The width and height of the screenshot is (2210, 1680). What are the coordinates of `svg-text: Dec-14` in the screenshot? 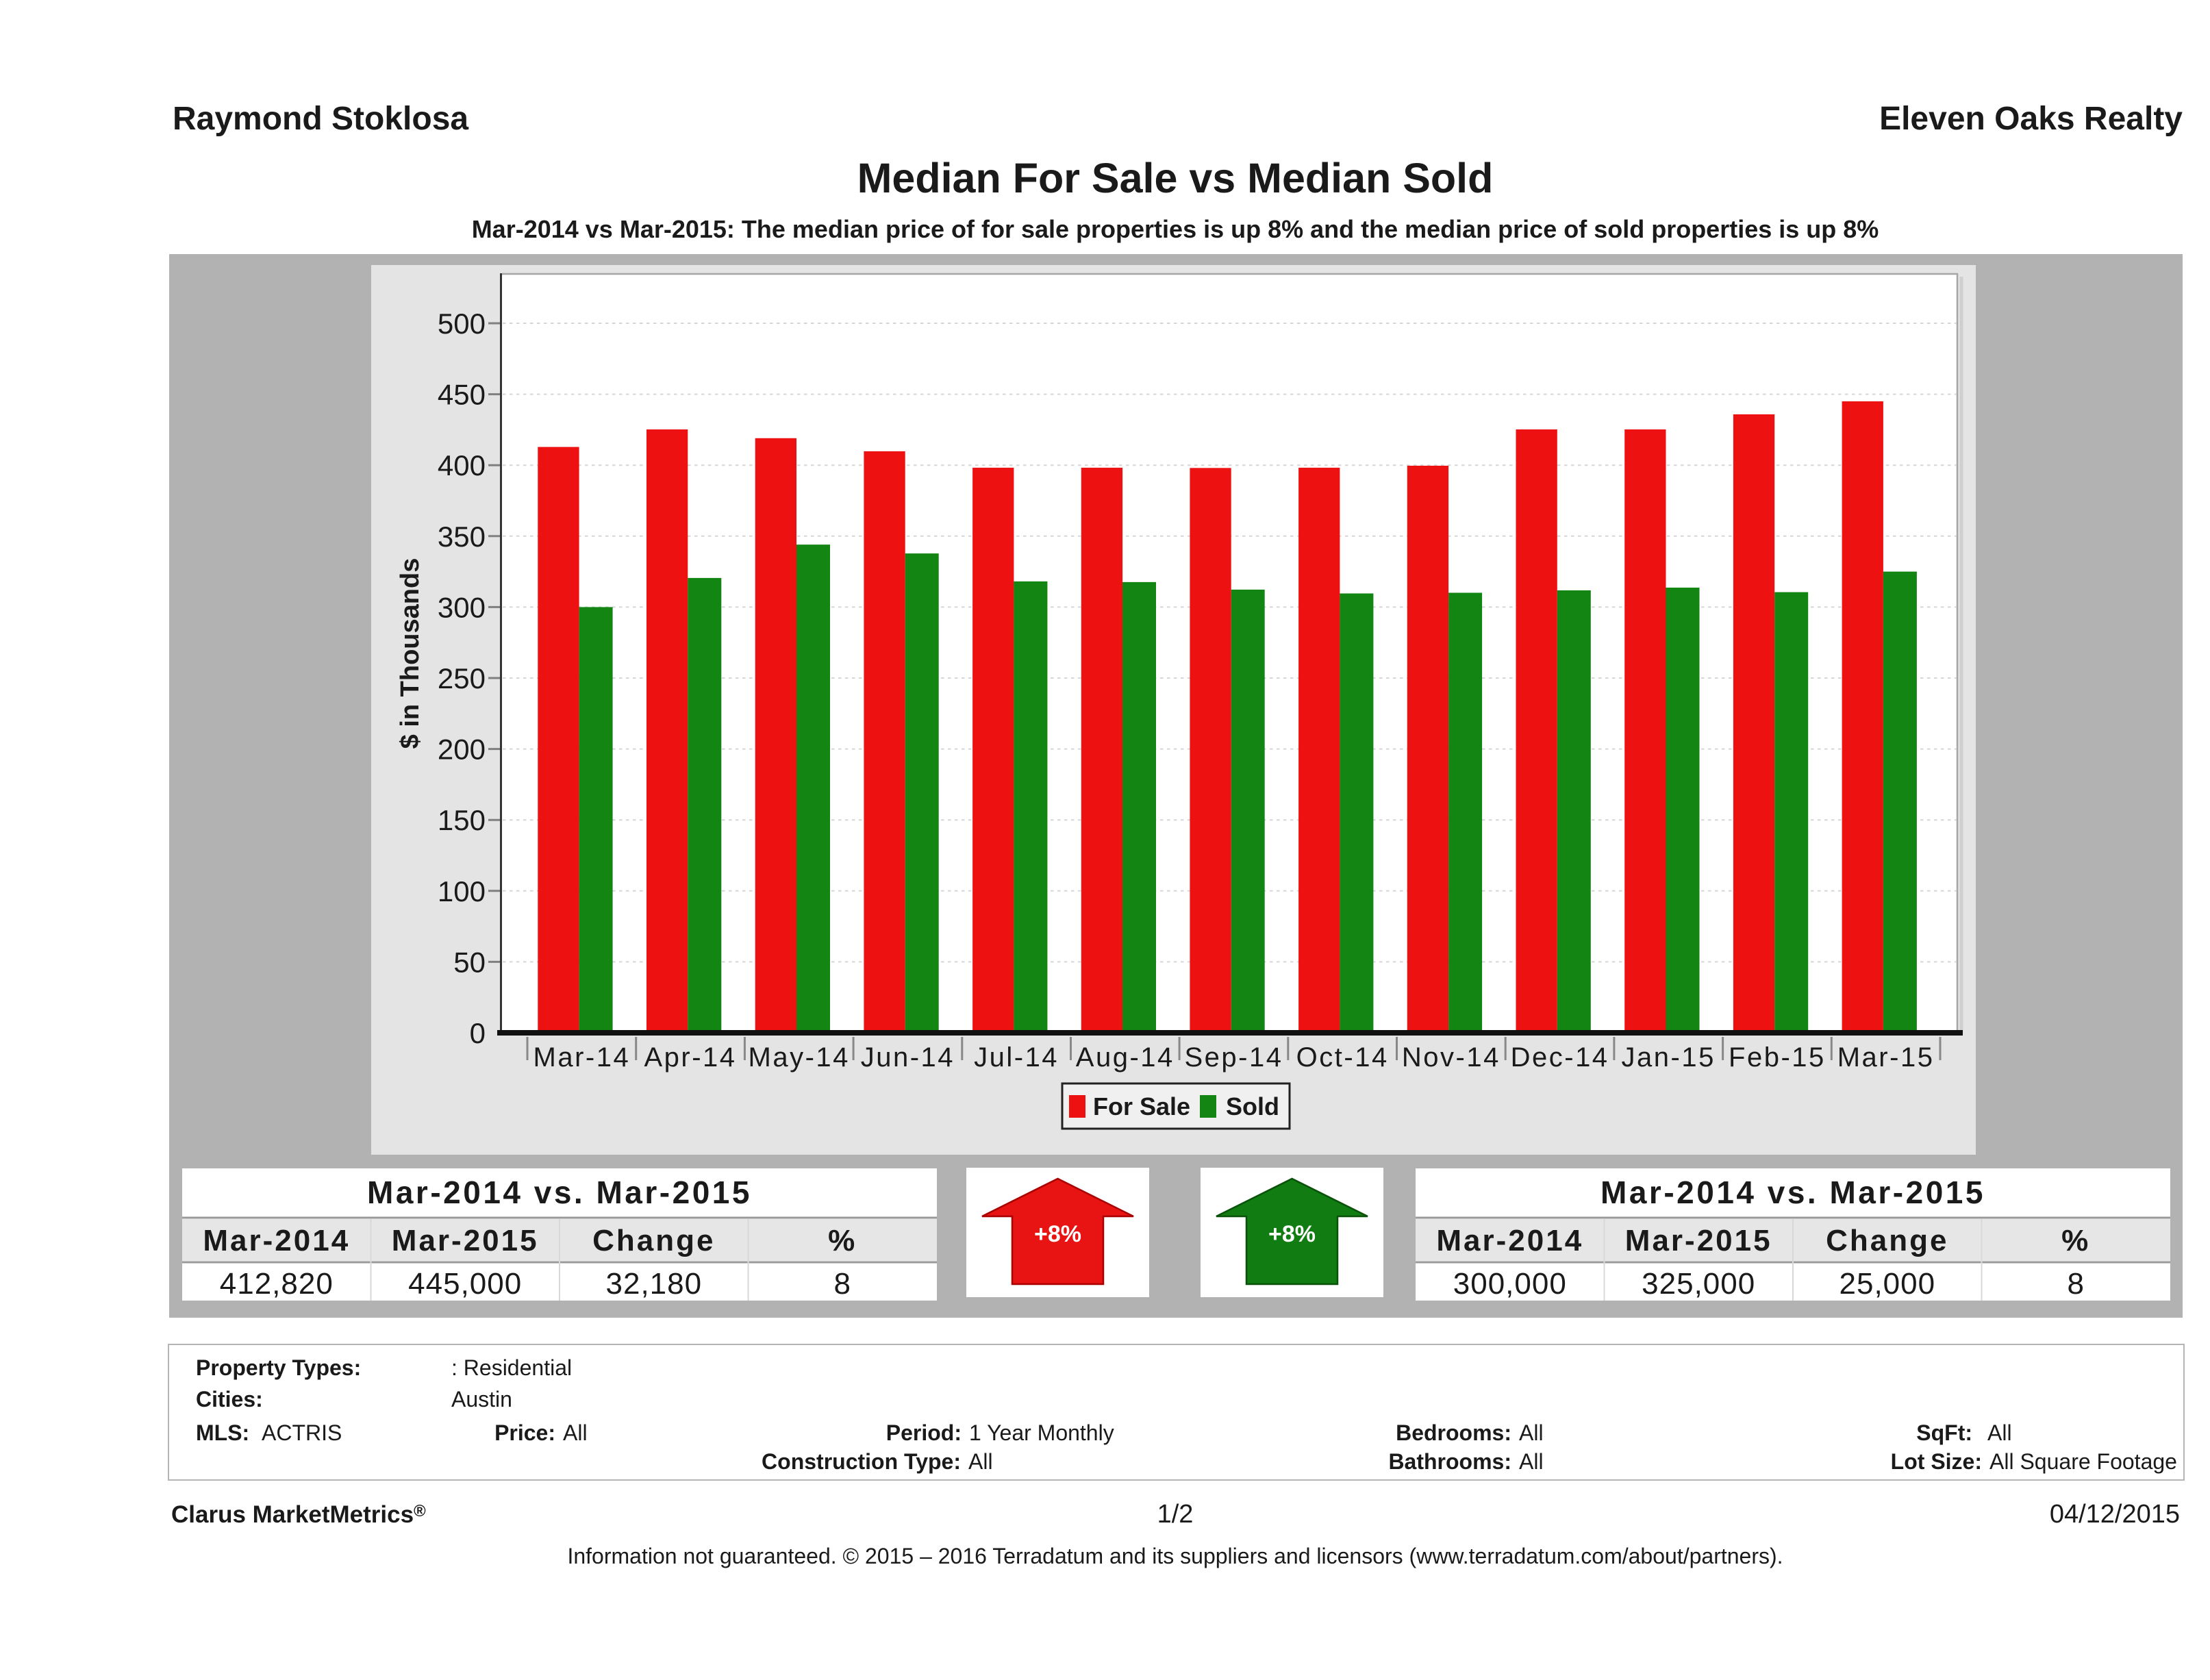 It's located at (1560, 1057).